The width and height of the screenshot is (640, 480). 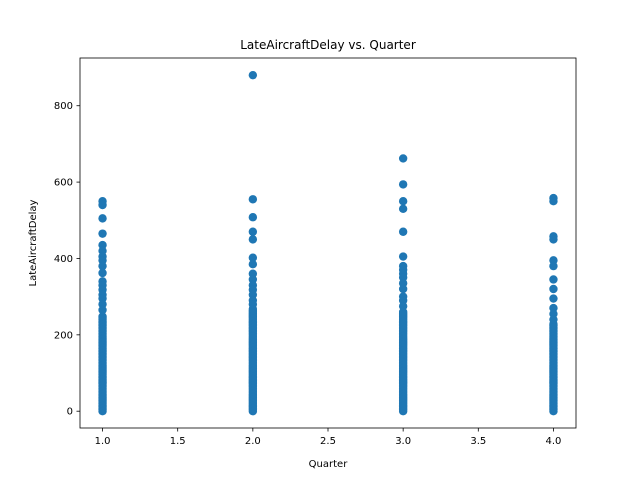 What do you see at coordinates (63, 106) in the screenshot?
I see `y-tick-label: 800` at bounding box center [63, 106].